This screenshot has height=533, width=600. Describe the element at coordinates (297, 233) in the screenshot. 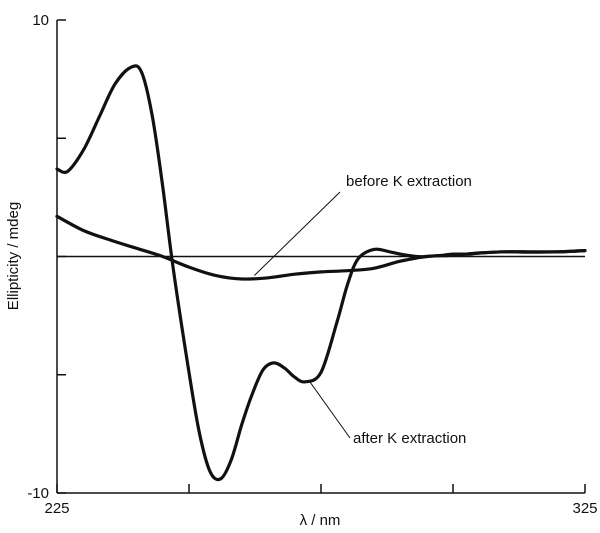

I see `annotation-before-leader` at that location.